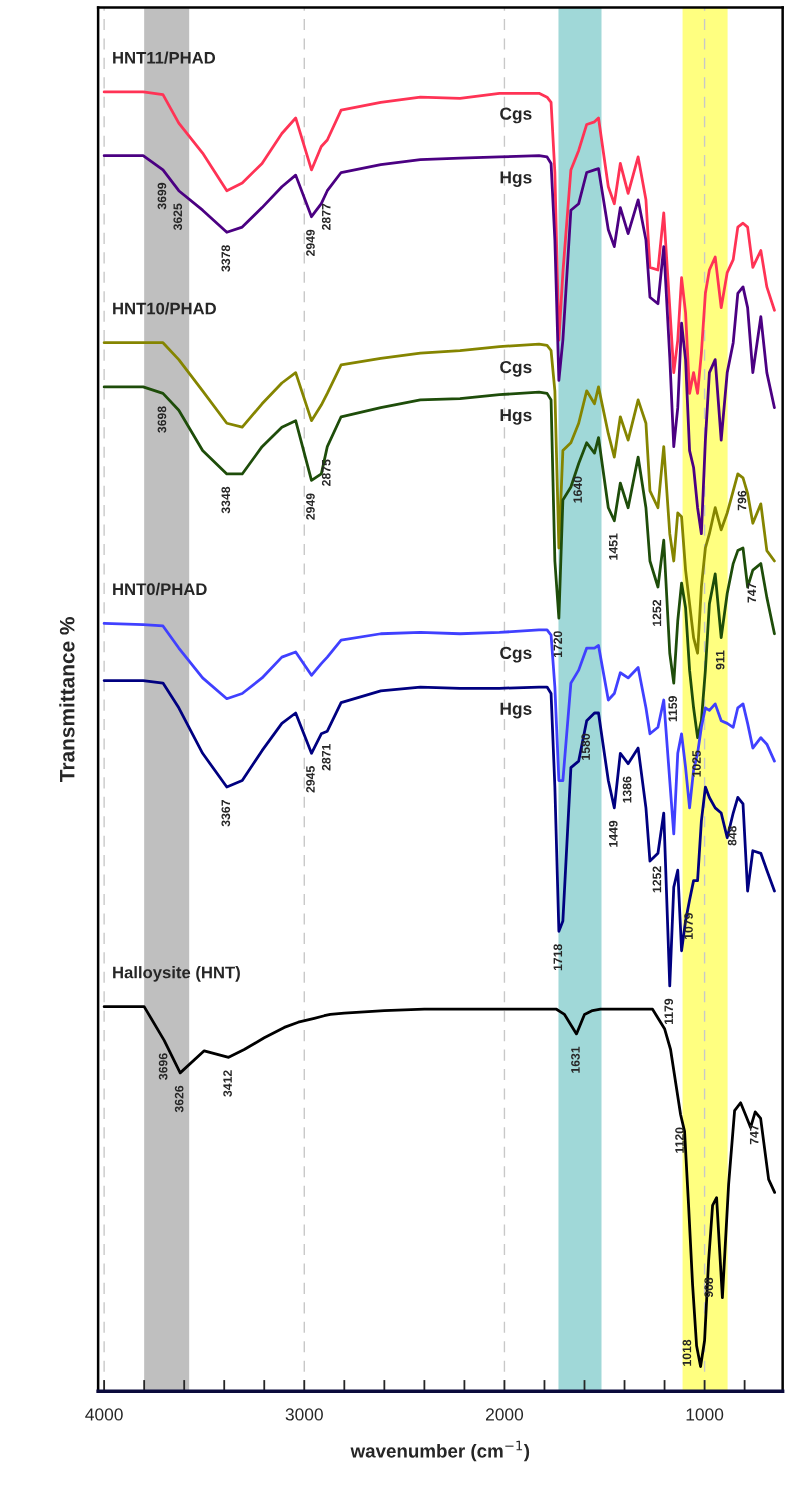 This screenshot has width=785, height=1504. I want to click on annotation: 2875, so click(326, 472).